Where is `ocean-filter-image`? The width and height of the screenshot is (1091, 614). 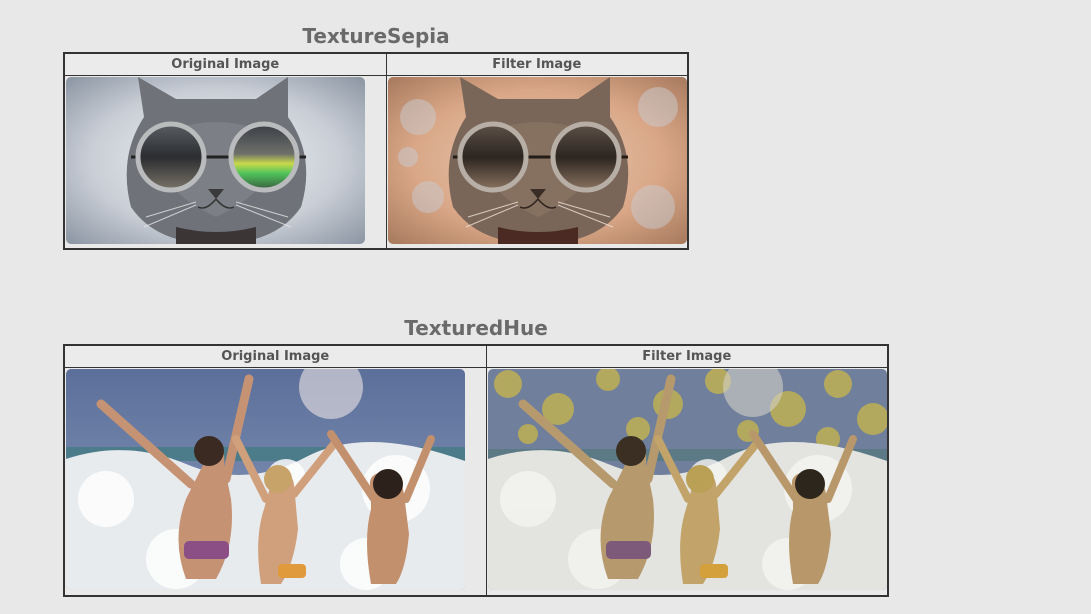 ocean-filter-image is located at coordinates (687, 479).